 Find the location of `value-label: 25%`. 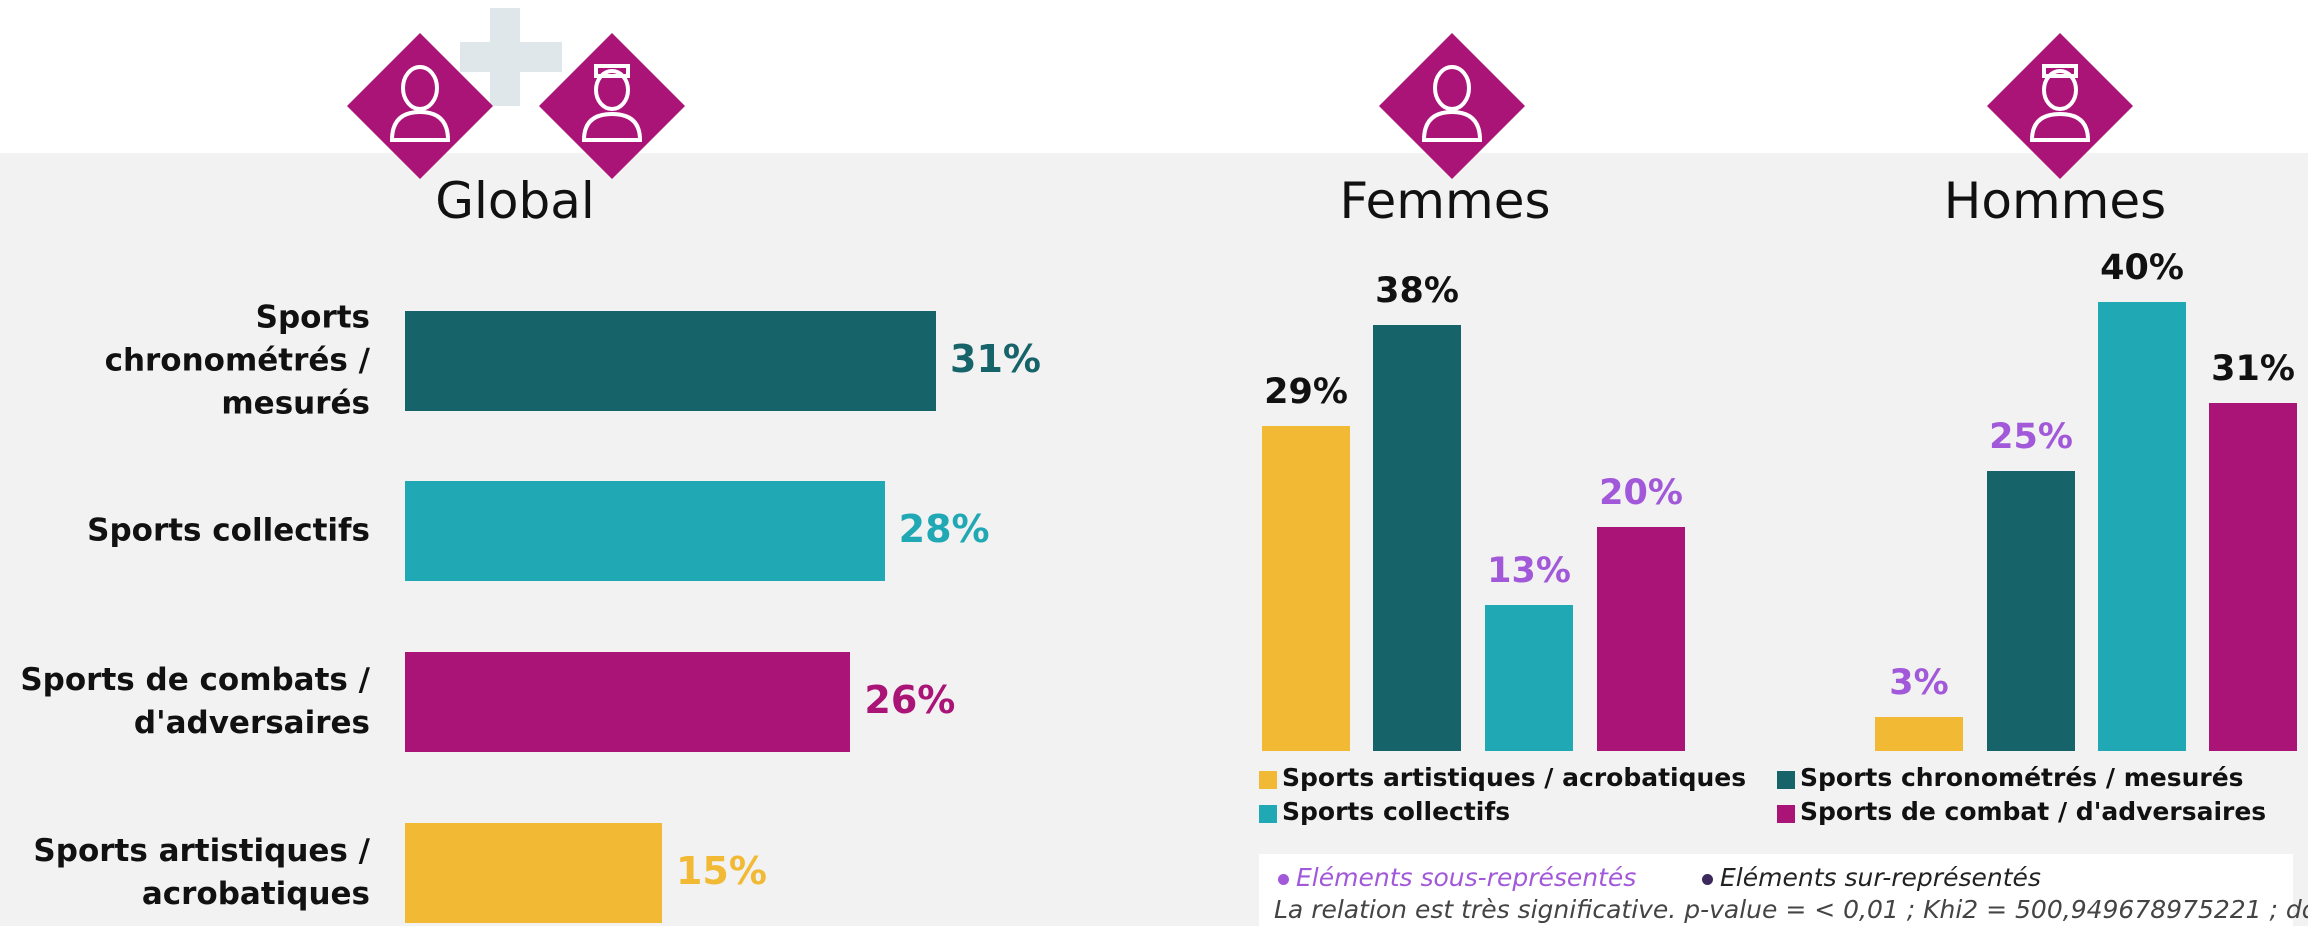

value-label: 25% is located at coordinates (2031, 436).